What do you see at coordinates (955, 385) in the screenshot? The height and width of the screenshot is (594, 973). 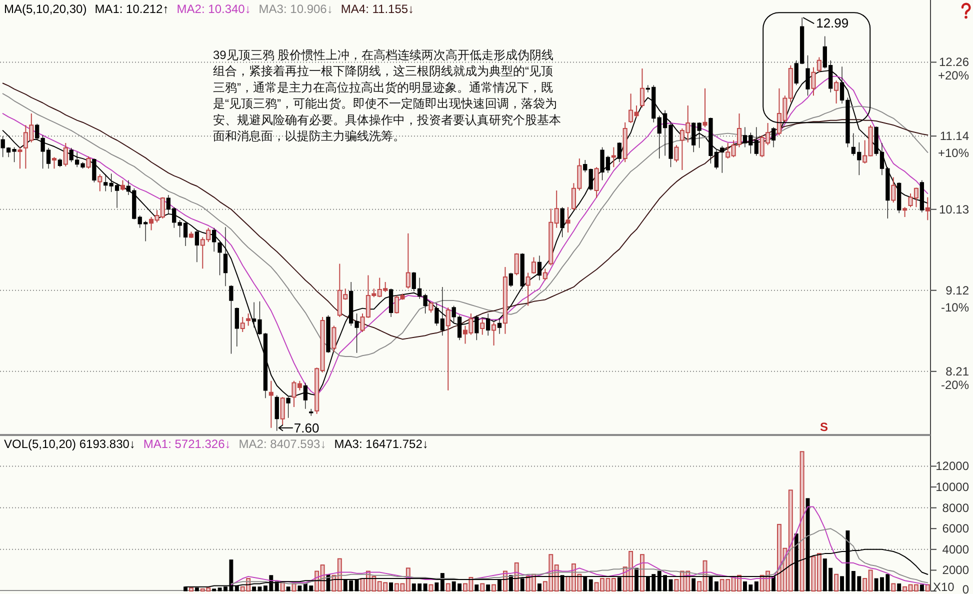 I see `y2-tick-label: -20%` at bounding box center [955, 385].